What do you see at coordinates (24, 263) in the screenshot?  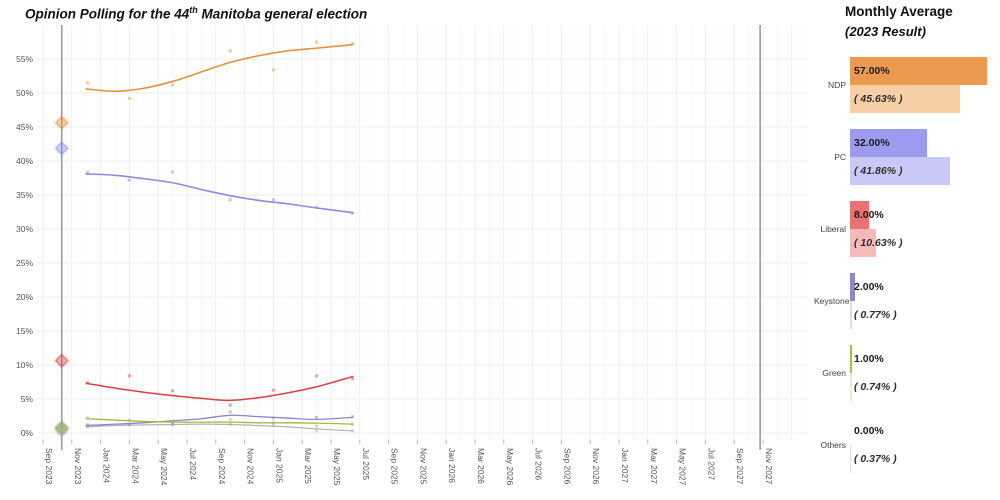 I see `y-axis-tick-label: 25%` at bounding box center [24, 263].